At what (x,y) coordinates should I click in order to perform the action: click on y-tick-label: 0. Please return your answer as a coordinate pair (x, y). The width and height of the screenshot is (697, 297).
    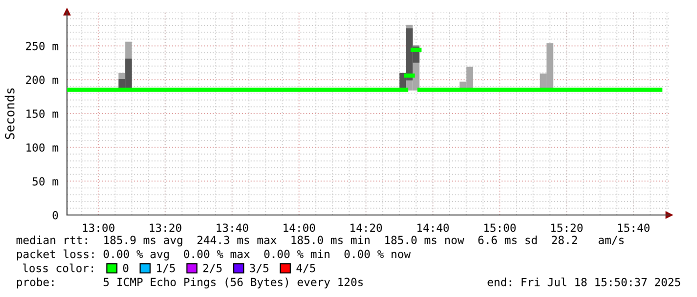
    Looking at the image, I should click on (55, 215).